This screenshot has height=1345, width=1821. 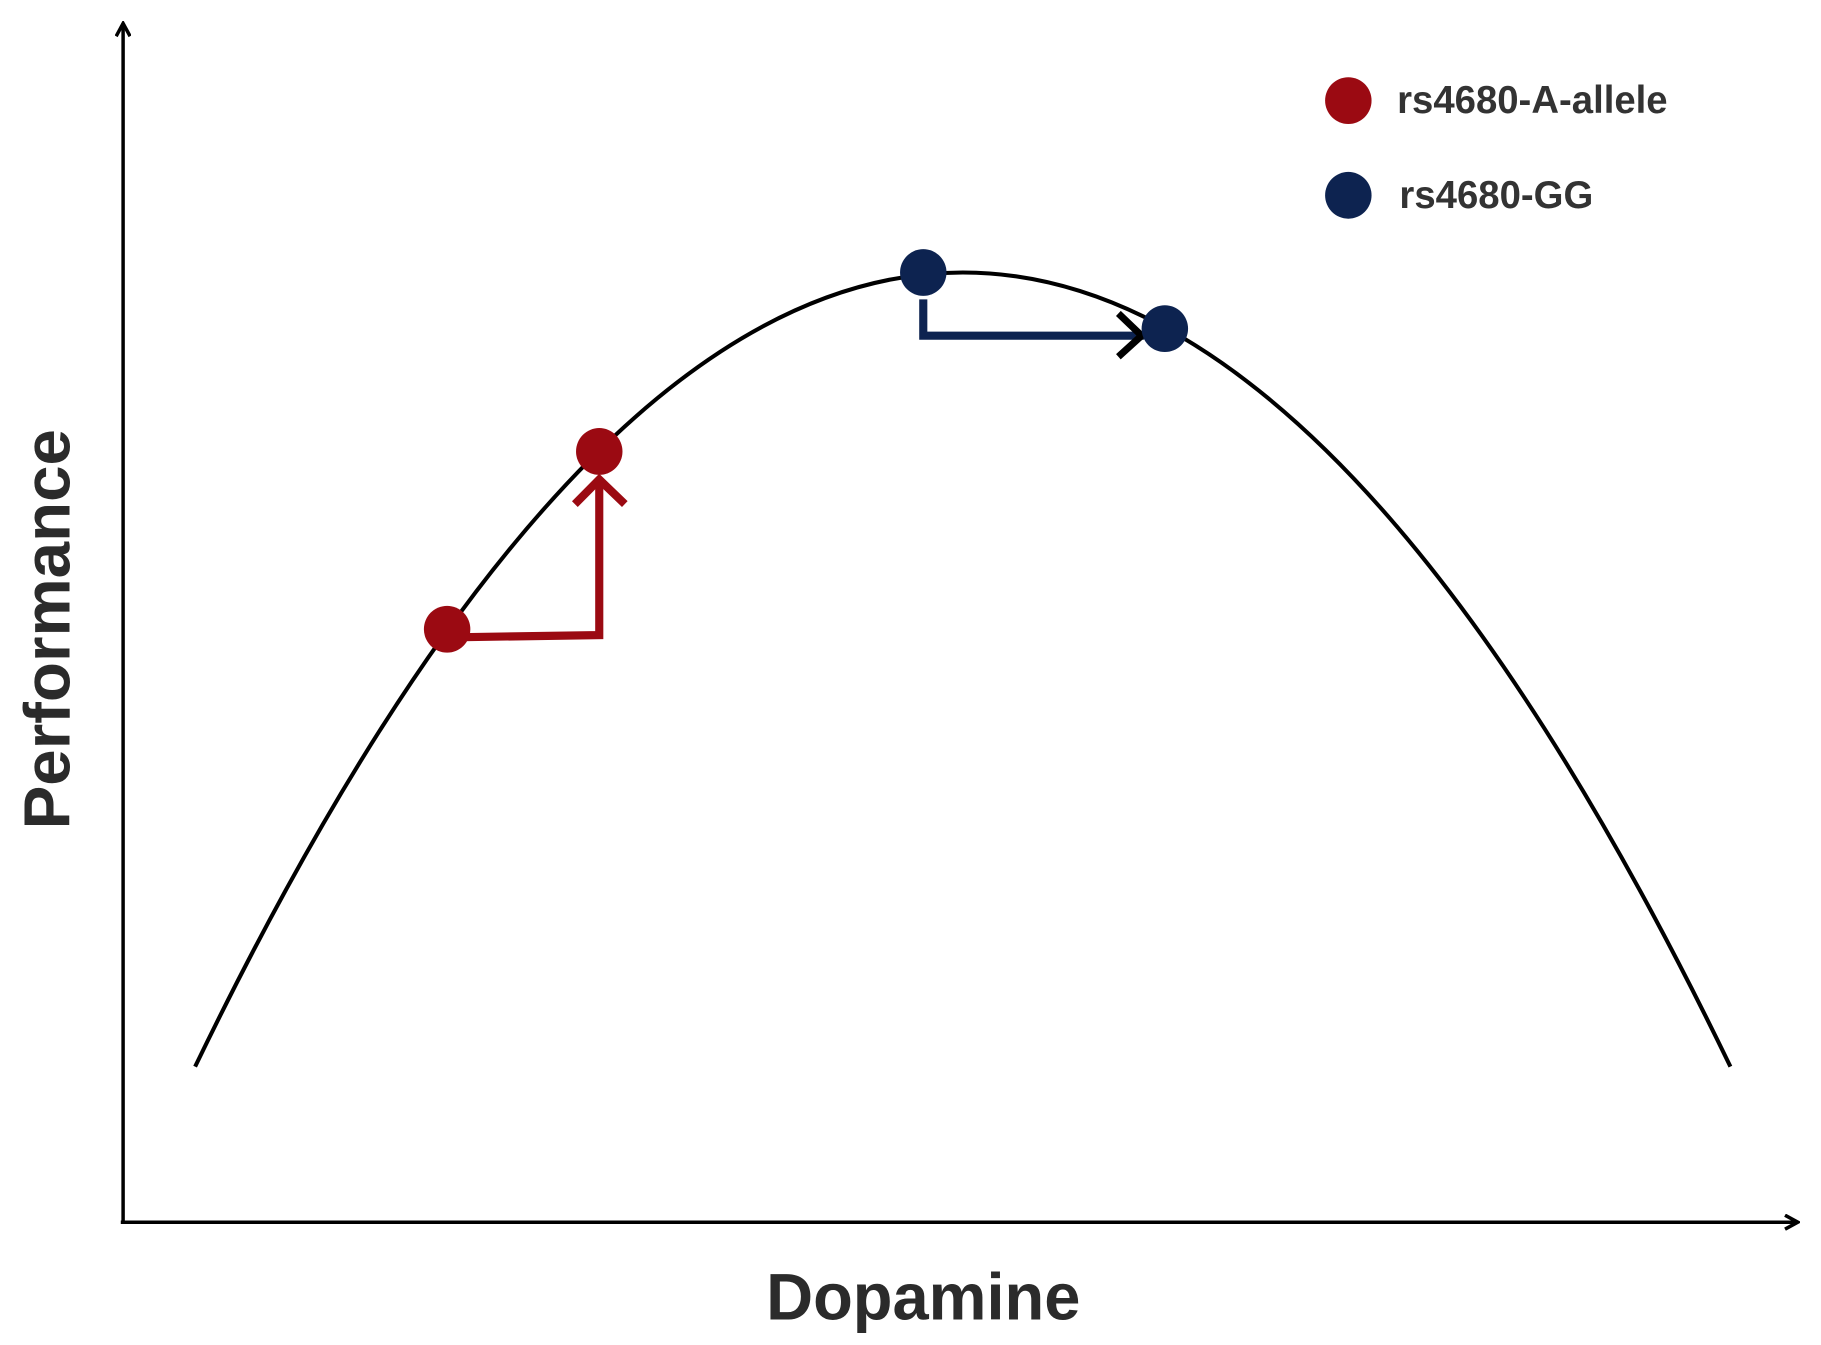 What do you see at coordinates (525, 560) in the screenshot?
I see `a-allele-arrow` at bounding box center [525, 560].